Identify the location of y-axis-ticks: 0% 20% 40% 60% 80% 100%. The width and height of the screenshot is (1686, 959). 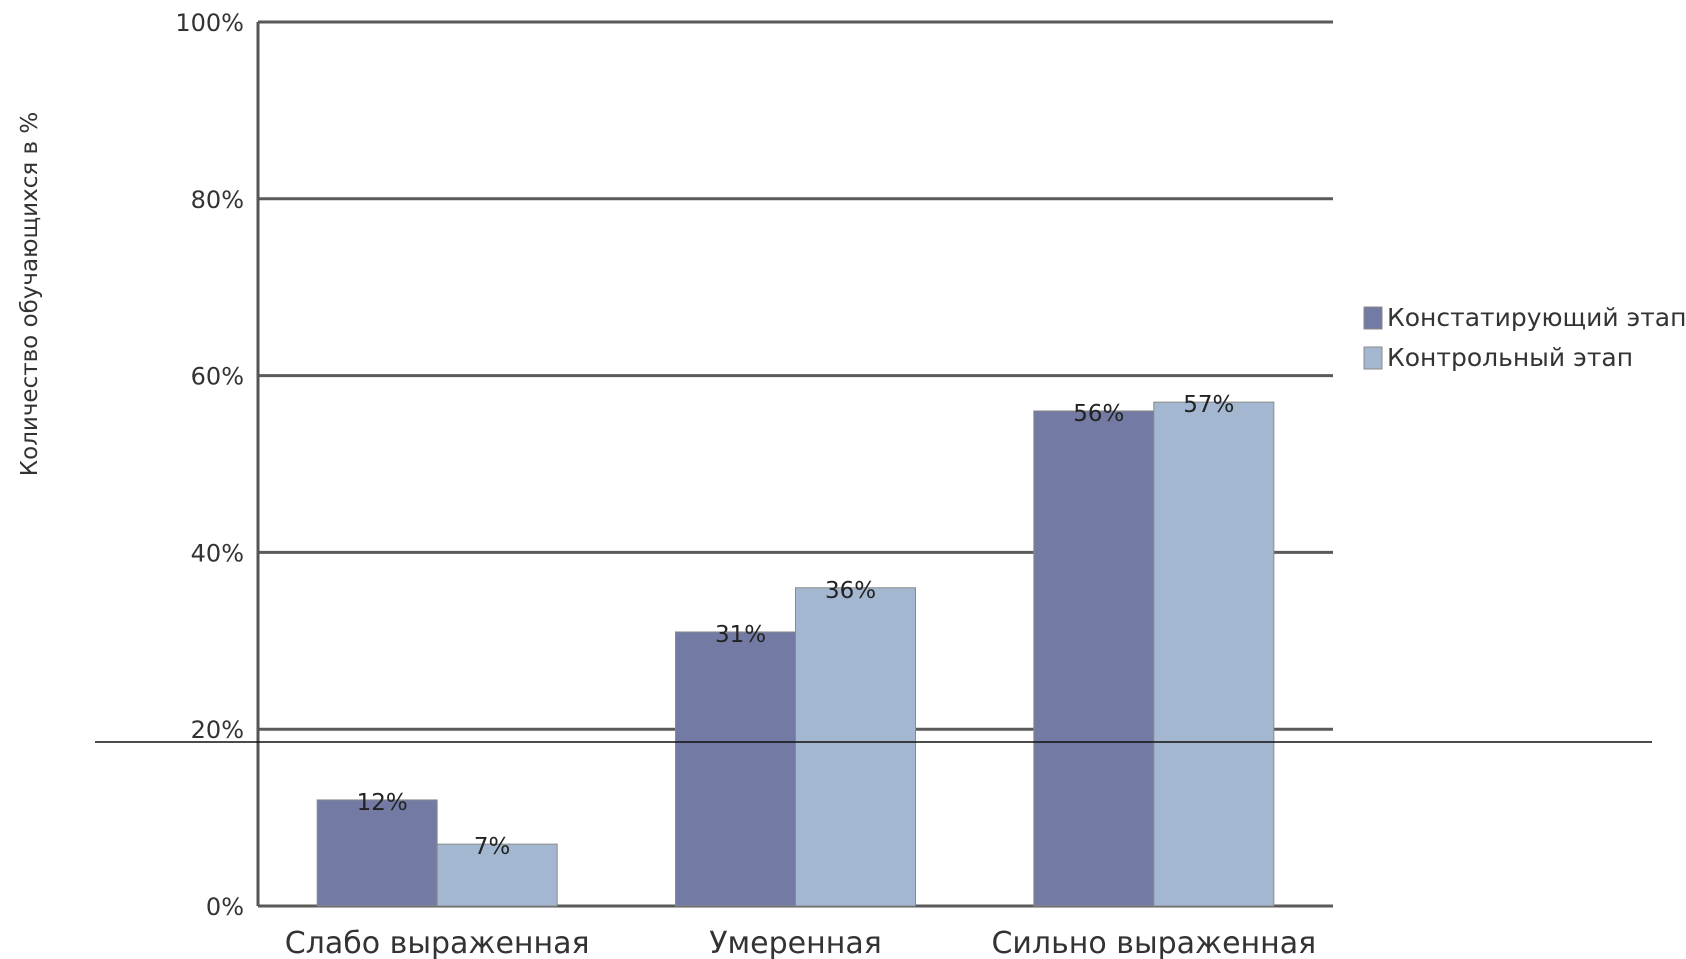
(209, 465).